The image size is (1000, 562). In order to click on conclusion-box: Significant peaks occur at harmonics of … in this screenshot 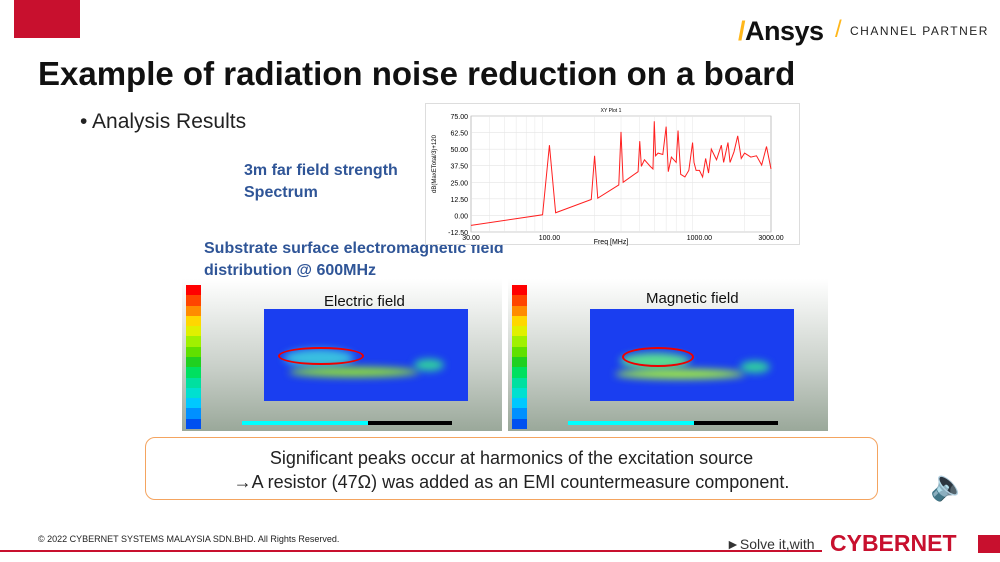, I will do `click(511, 468)`.